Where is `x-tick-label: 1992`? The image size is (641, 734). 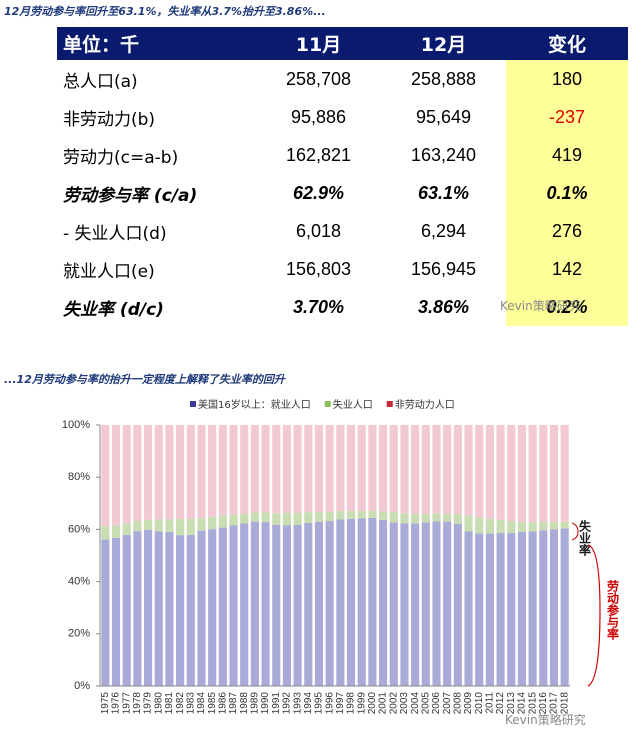 x-tick-label: 1992 is located at coordinates (287, 703).